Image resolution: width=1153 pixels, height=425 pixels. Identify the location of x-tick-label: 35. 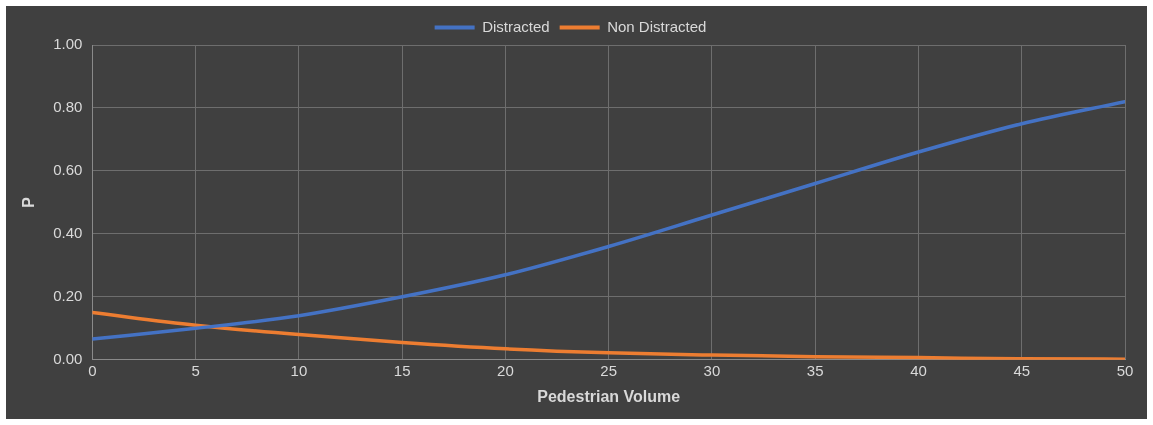
(815, 370).